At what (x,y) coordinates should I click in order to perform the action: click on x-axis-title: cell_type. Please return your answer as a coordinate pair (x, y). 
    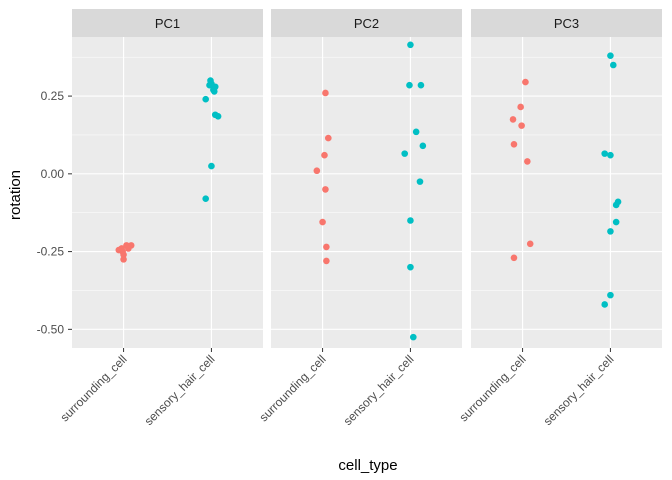
    Looking at the image, I should click on (367, 465).